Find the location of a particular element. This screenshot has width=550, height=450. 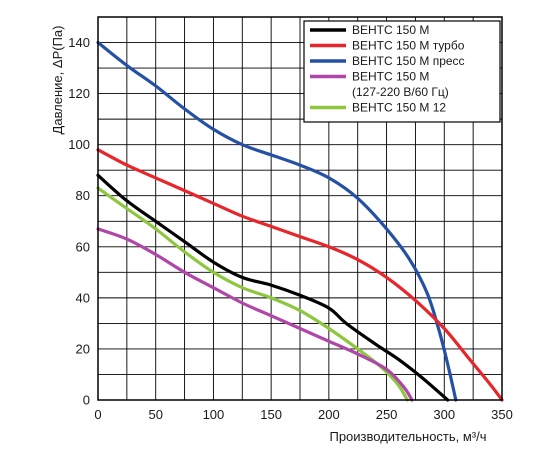

y-tick-label: 140 is located at coordinates (79, 42).